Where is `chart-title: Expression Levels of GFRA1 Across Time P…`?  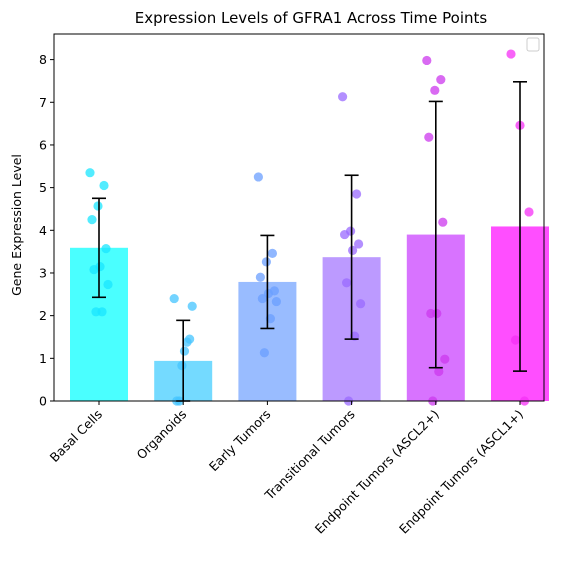 chart-title: Expression Levels of GFRA1 Across Time P… is located at coordinates (311, 18).